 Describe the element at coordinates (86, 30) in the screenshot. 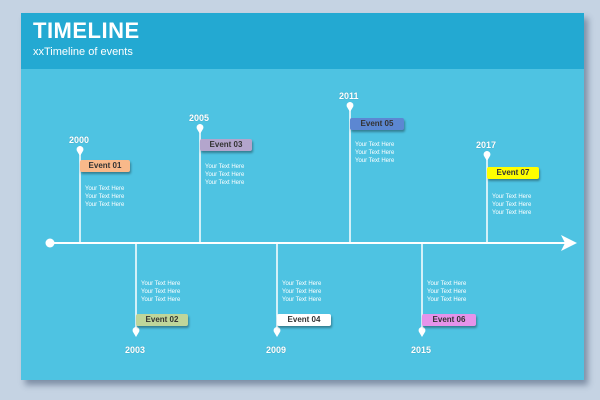

I see `page-title: TIMELINE` at that location.